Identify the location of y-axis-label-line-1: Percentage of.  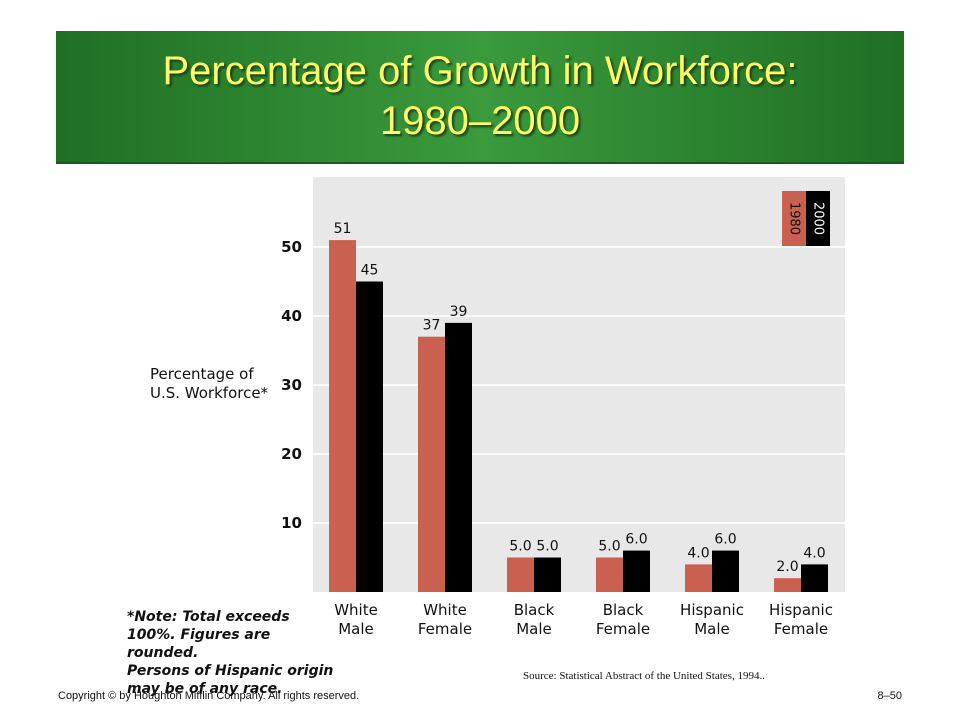
(202, 374).